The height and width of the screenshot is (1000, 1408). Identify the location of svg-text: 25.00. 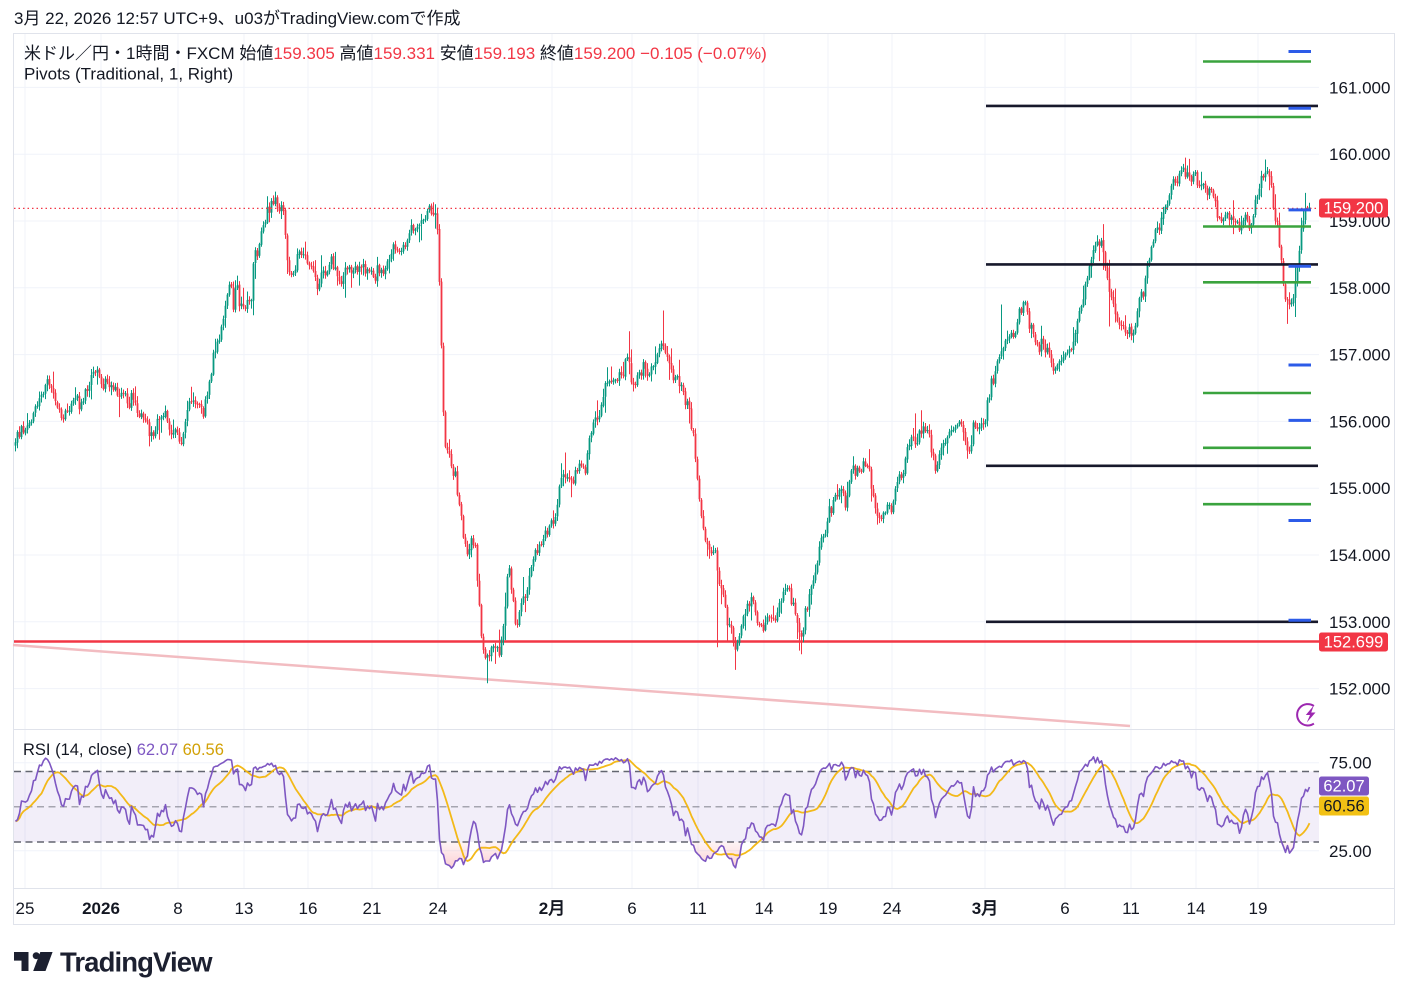
(1350, 851).